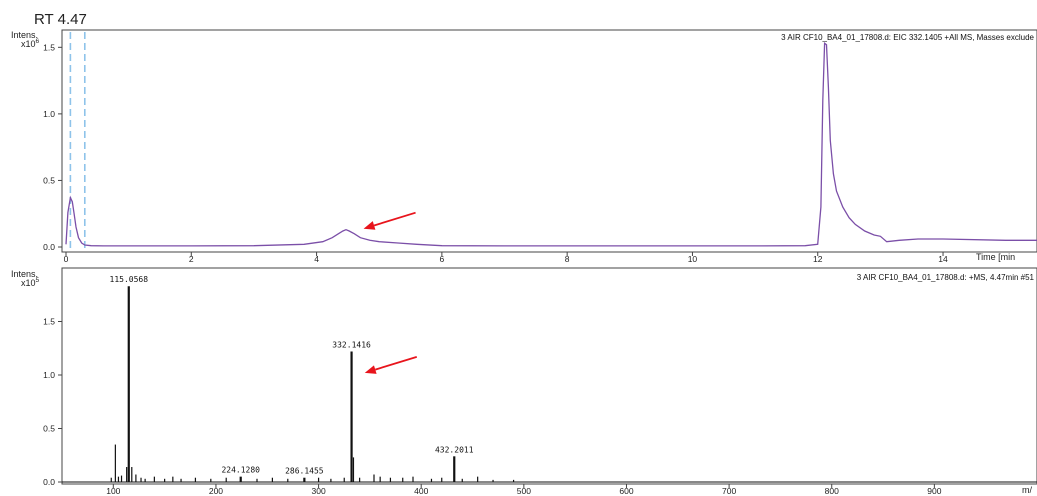 The height and width of the screenshot is (496, 1037). Describe the element at coordinates (191, 259) in the screenshot. I see `eic-xtick-label: 2` at that location.